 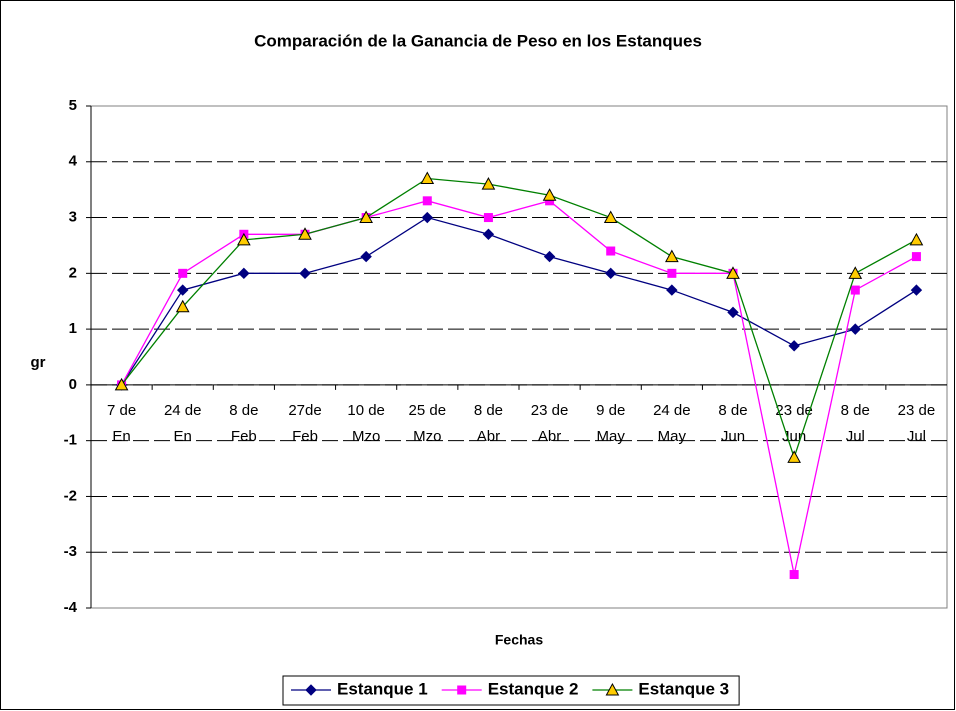 I want to click on legend-label: Estanque 2, so click(x=533, y=688).